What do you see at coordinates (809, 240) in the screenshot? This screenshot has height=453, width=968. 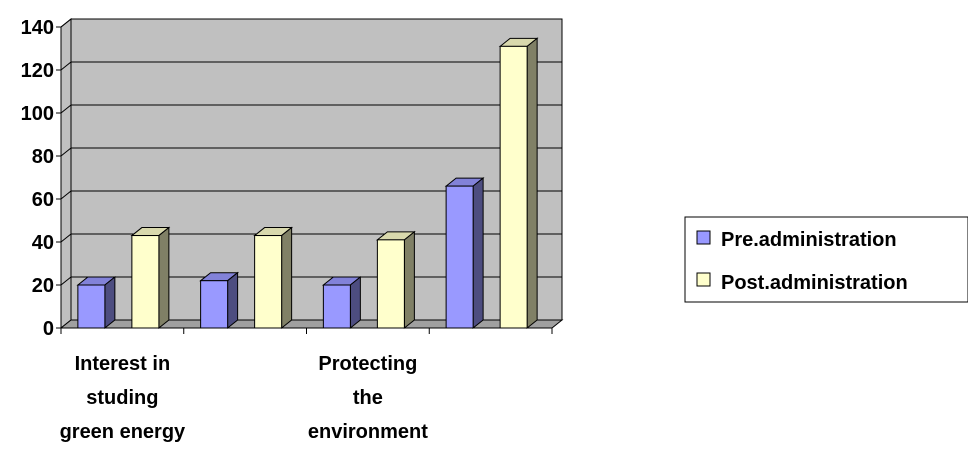 I see `legend-label-pre: Pre.administration` at bounding box center [809, 240].